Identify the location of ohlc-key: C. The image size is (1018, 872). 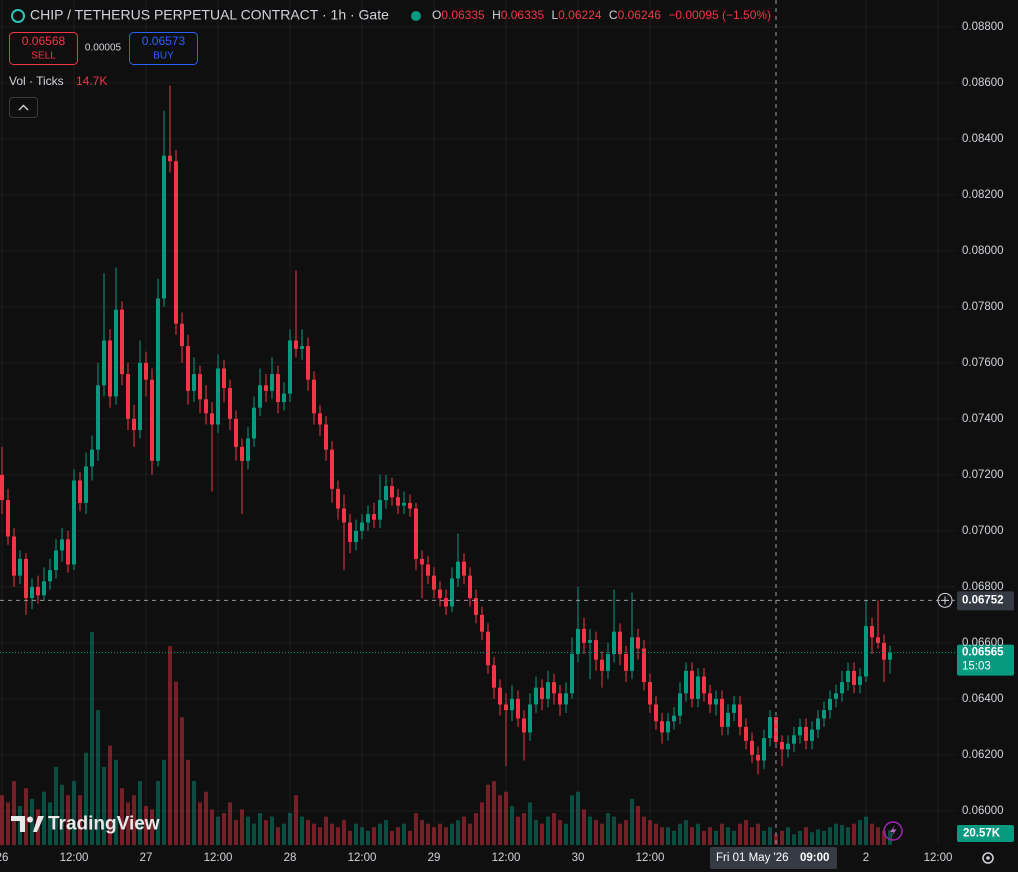
(613, 15).